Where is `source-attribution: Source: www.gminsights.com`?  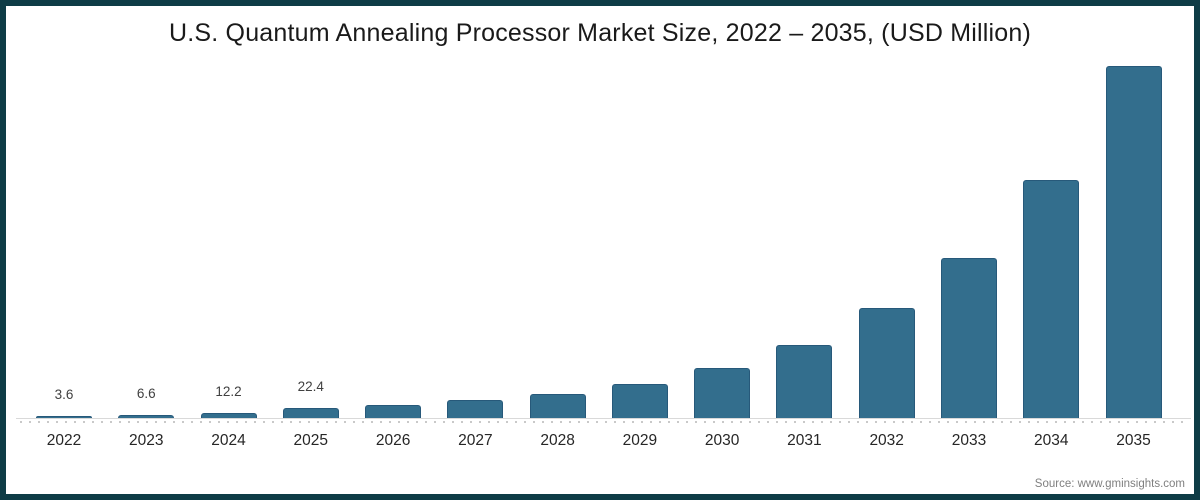 source-attribution: Source: www.gminsights.com is located at coordinates (1109, 484).